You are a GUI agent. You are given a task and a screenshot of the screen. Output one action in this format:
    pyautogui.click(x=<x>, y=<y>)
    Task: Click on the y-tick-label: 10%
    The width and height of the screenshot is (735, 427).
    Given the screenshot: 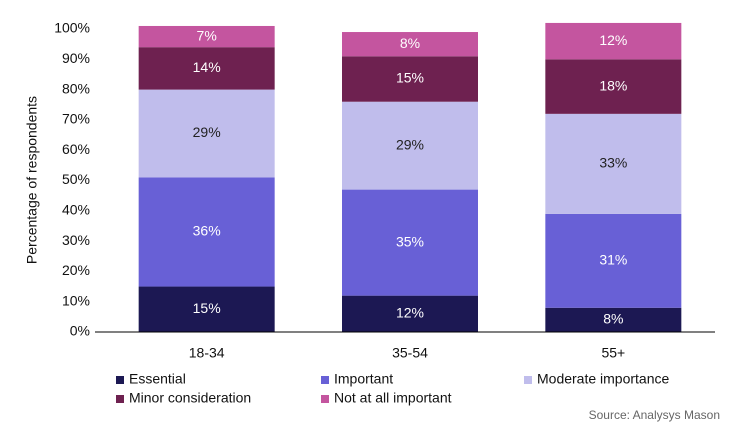 What is the action you would take?
    pyautogui.click(x=76, y=300)
    